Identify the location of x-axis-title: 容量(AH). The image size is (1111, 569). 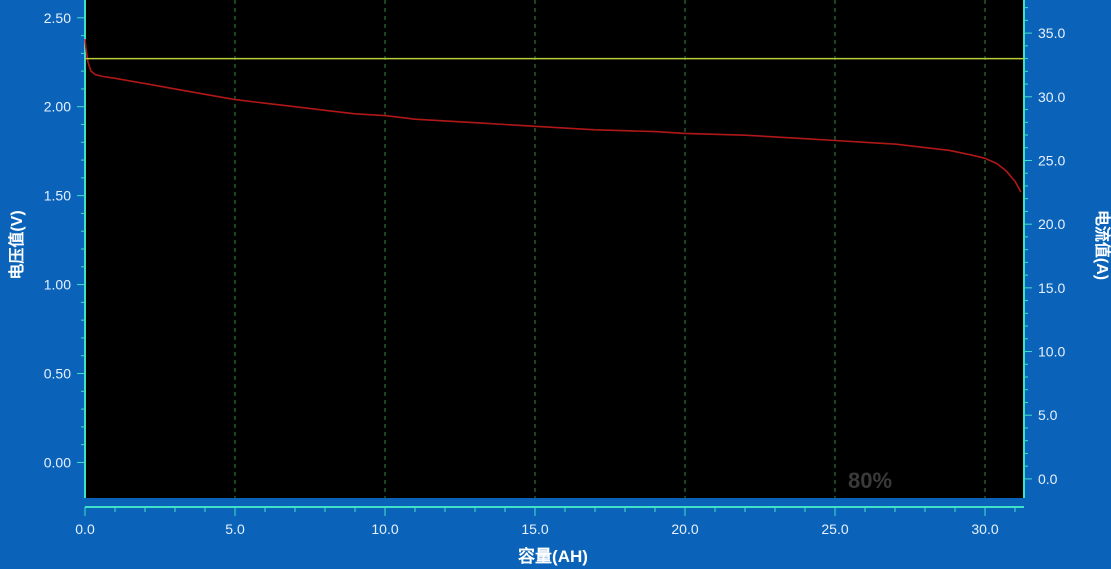
(553, 556).